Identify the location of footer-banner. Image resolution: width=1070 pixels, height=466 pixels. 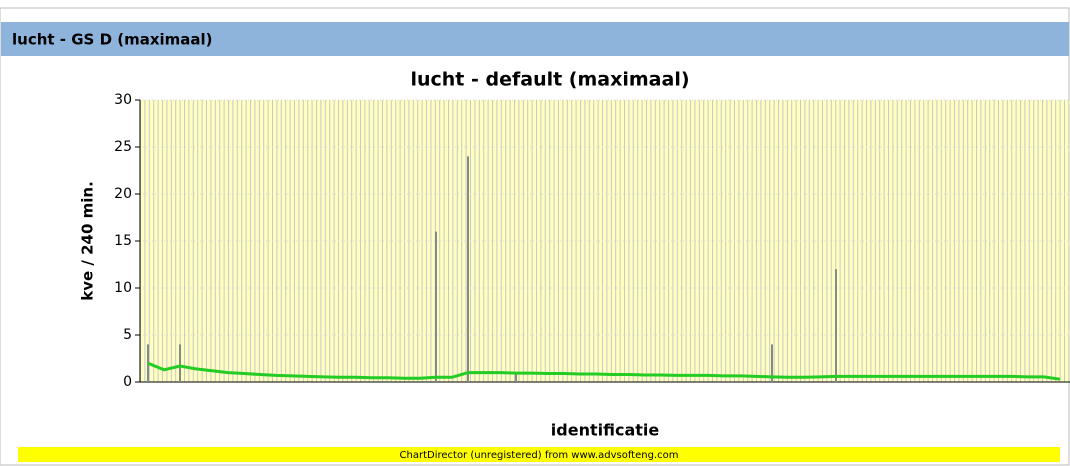
(539, 454).